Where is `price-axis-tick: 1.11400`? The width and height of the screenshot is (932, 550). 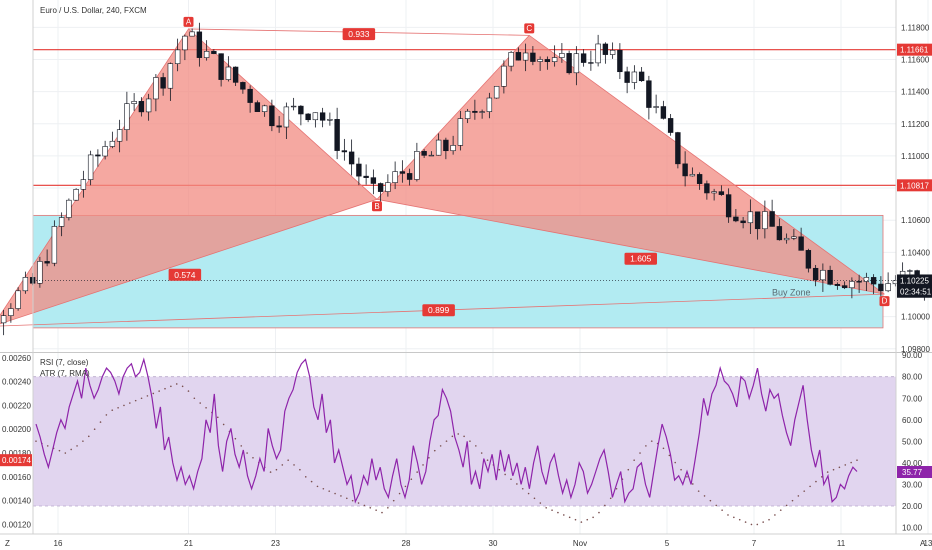
price-axis-tick: 1.11400 is located at coordinates (915, 92).